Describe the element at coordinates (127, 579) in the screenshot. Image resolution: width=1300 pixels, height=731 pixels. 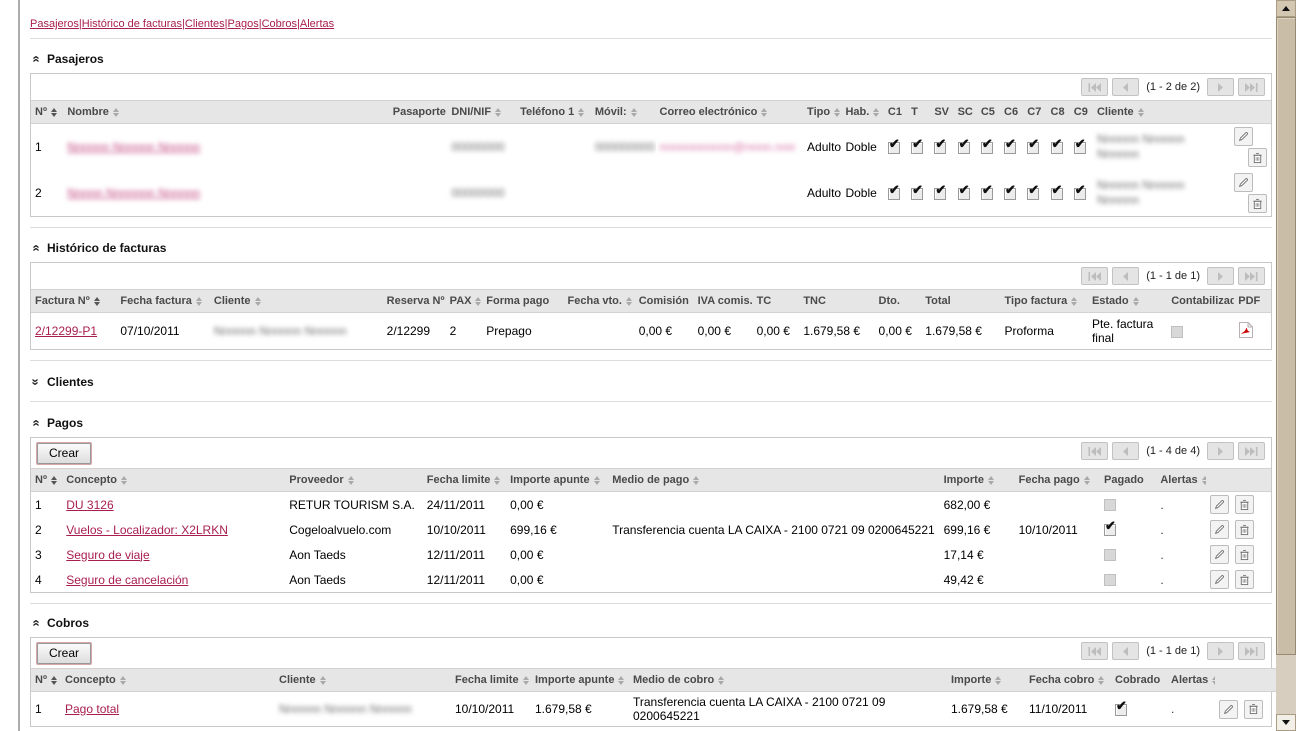
I see `pago-concepto-link: Seguro de cancelación` at that location.